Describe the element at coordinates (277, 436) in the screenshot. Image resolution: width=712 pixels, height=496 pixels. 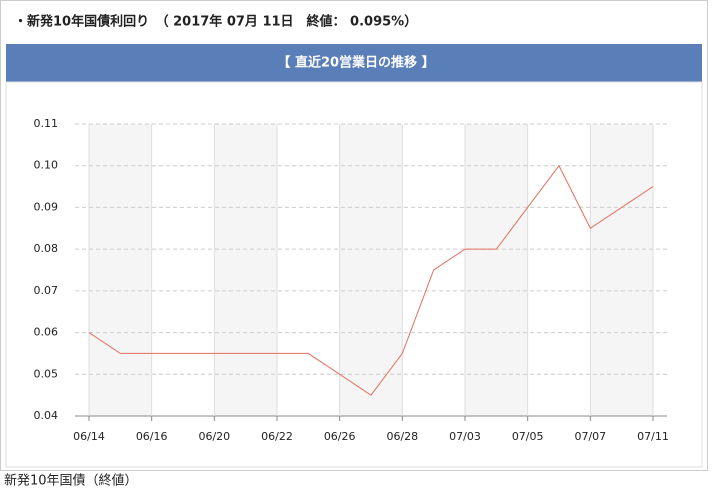
I see `x-tick-label: 06/22` at that location.